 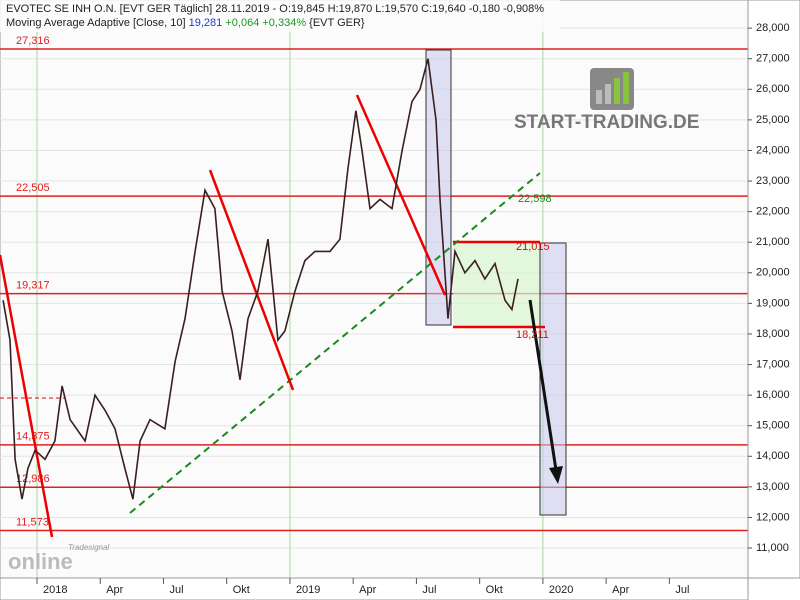 What do you see at coordinates (40, 561) in the screenshot?
I see `watermark: online` at bounding box center [40, 561].